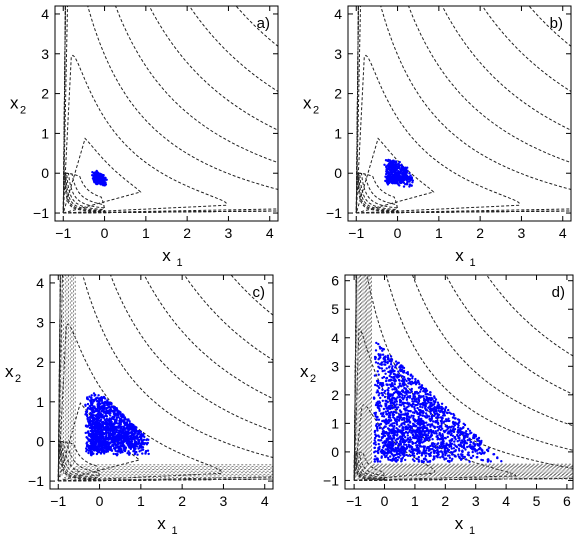 This screenshot has height=545, width=581. Describe the element at coordinates (14, 103) in the screenshot. I see `y-axis-label: x` at that location.